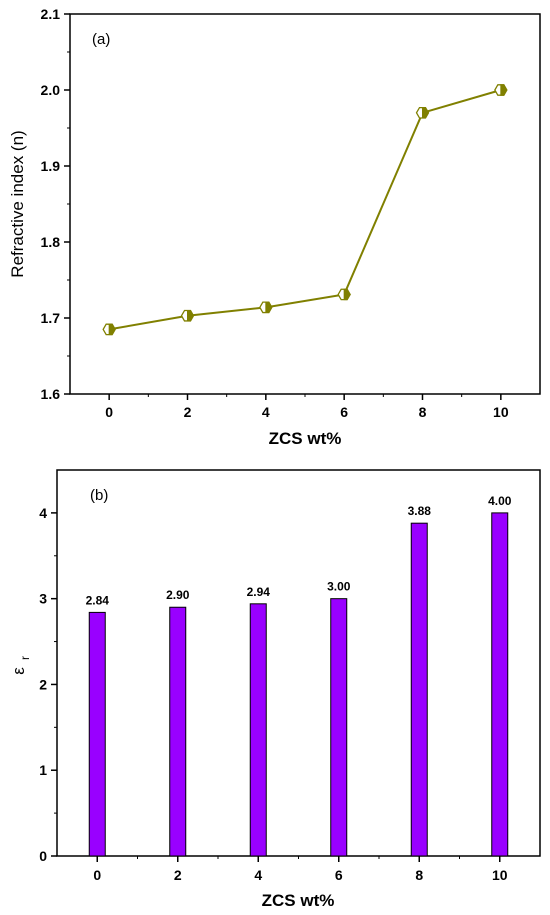 This screenshot has height=915, width=550. I want to click on panel-a-x-axis-title: ZCS wt%, so click(305, 438).